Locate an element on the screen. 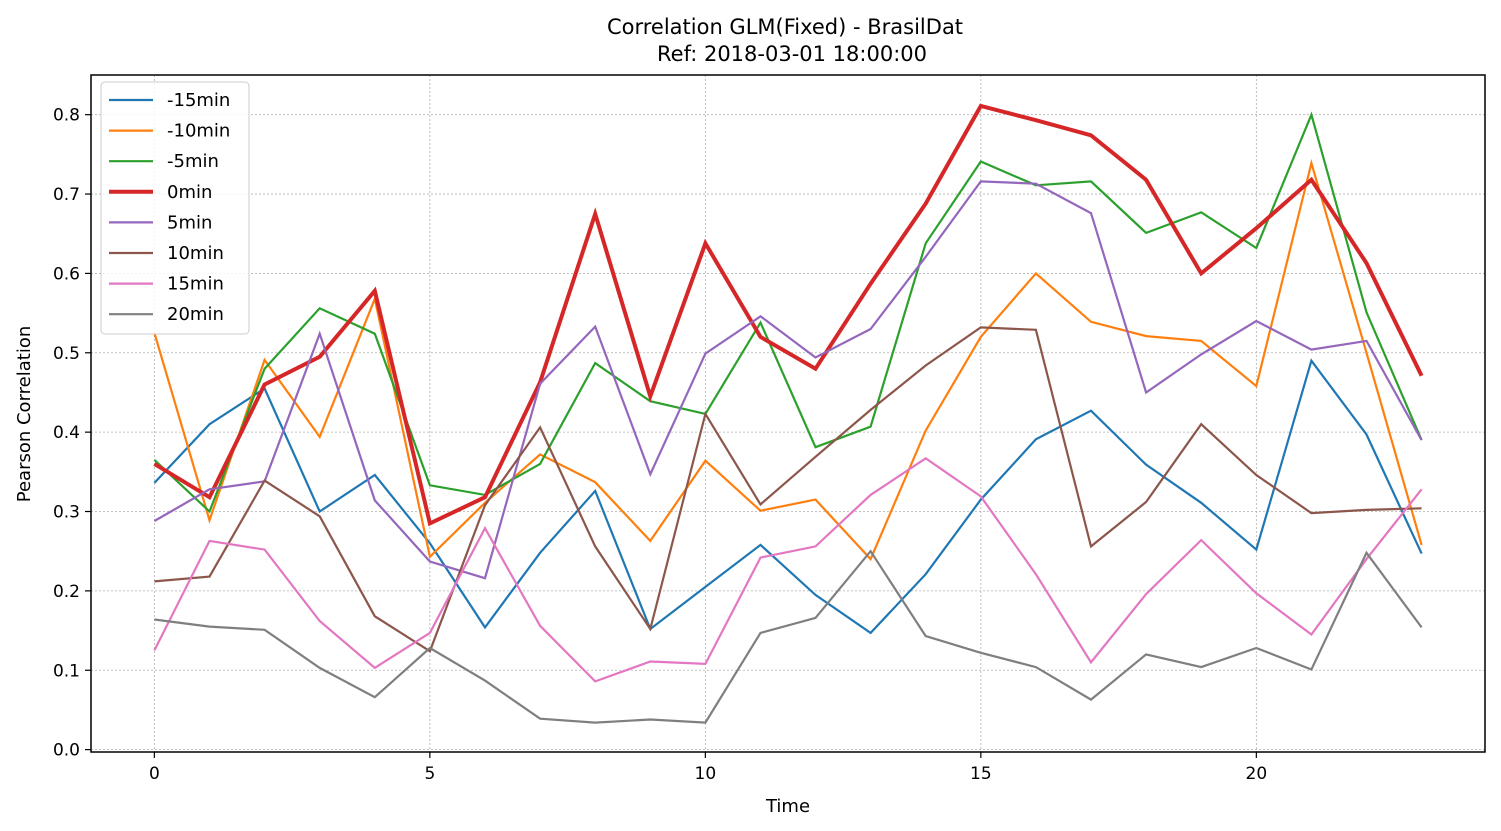 This screenshot has height=831, width=1501. legend-label: -5min is located at coordinates (193, 161).